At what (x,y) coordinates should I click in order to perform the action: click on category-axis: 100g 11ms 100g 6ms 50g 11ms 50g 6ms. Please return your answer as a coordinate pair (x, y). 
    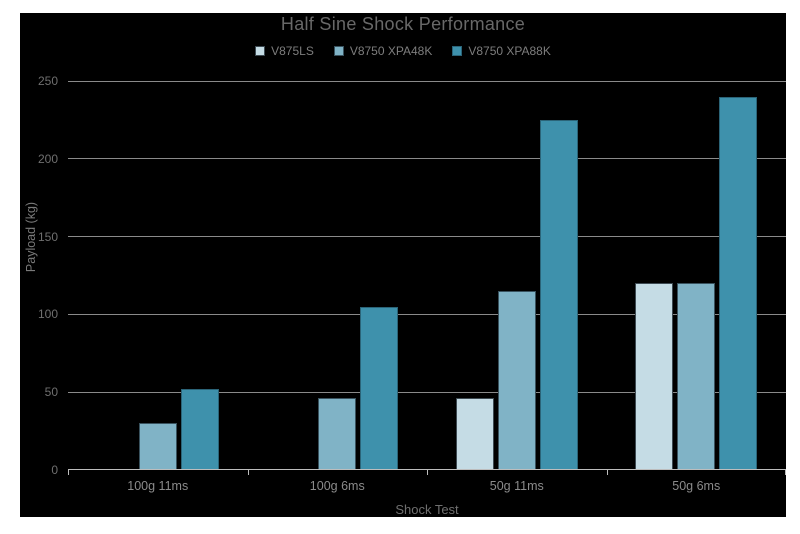
    Looking at the image, I should click on (427, 486).